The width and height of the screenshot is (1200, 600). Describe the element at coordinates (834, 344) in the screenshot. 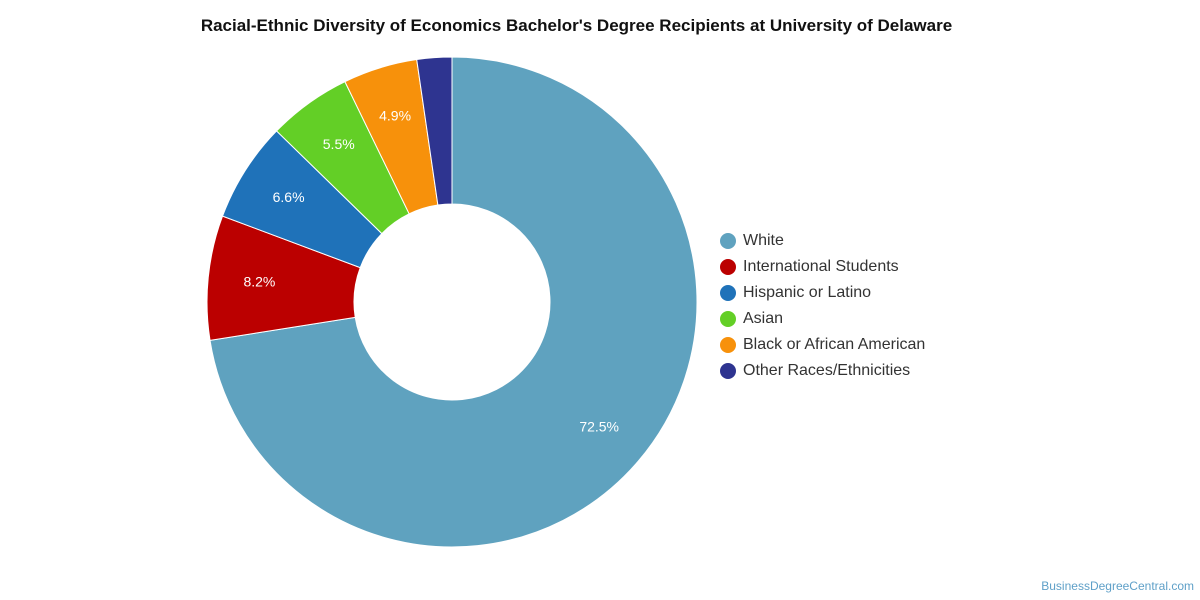

I see `legend-label: Black or African American` at that location.